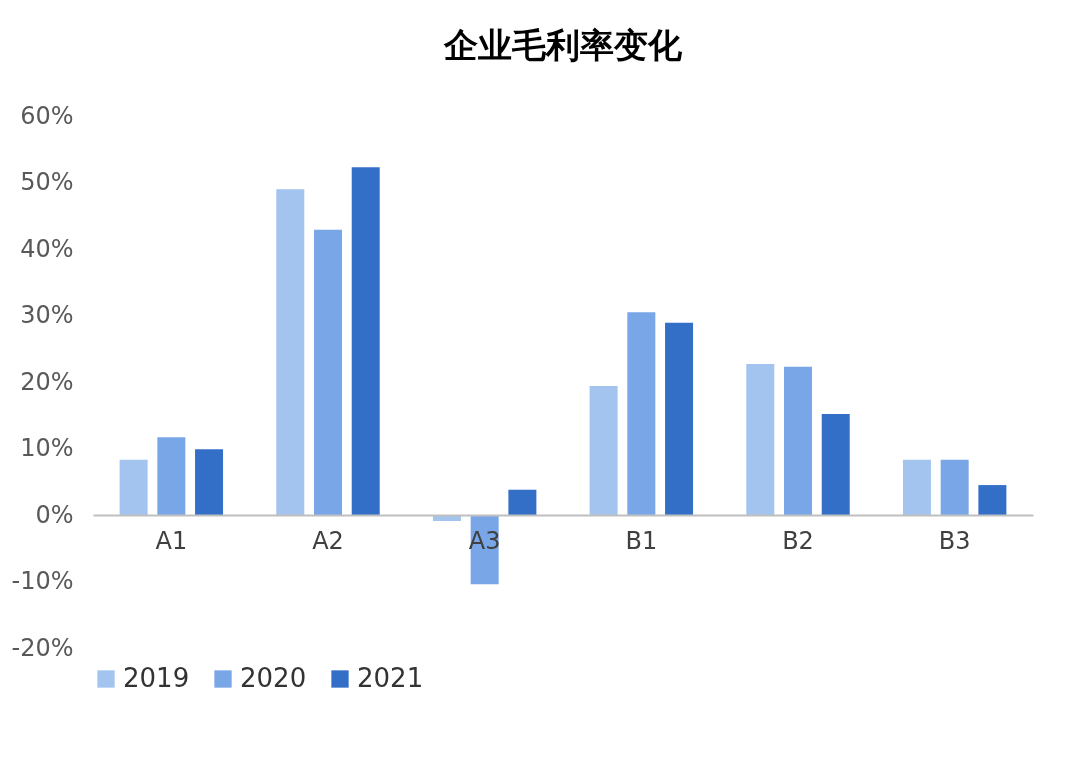 The image size is (1080, 782). Describe the element at coordinates (42, 647) in the screenshot. I see `y-tick-label: -20%` at that location.